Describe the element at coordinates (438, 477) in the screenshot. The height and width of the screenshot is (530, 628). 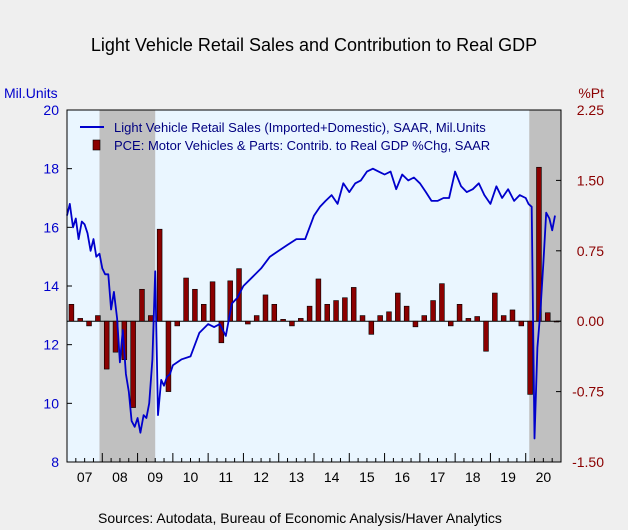
I see `x-tick-label-17: 17` at that location.